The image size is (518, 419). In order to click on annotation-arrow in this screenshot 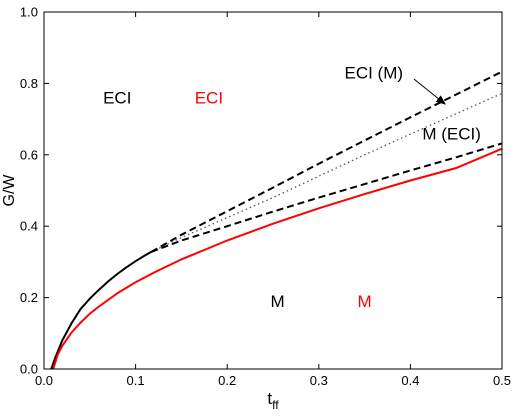, I will do `click(429, 91)`.